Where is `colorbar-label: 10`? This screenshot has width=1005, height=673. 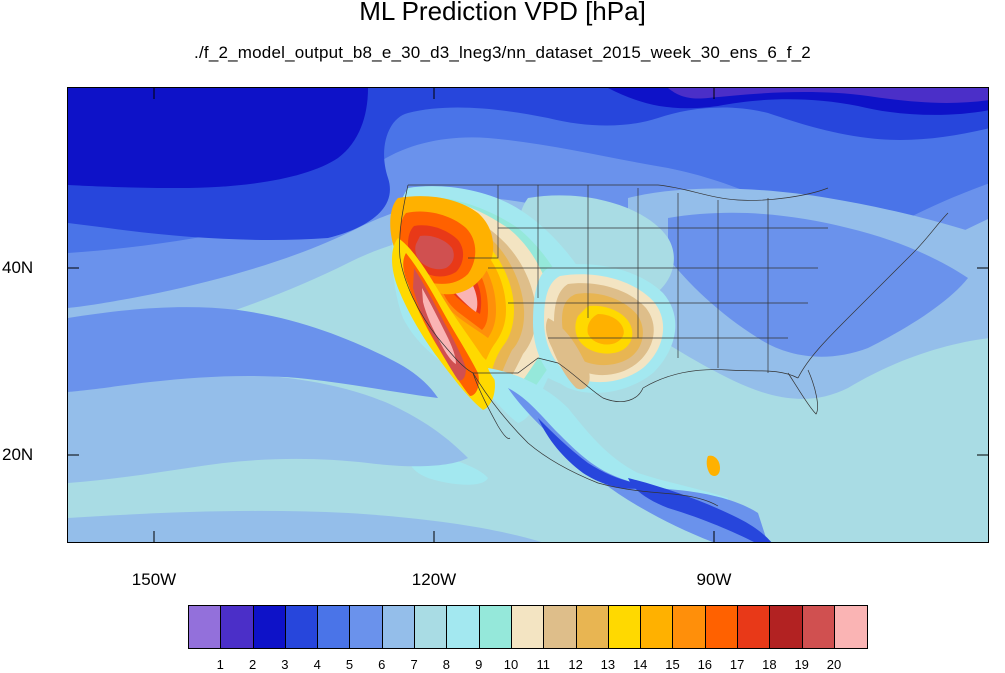 colorbar-label: 10 is located at coordinates (511, 664).